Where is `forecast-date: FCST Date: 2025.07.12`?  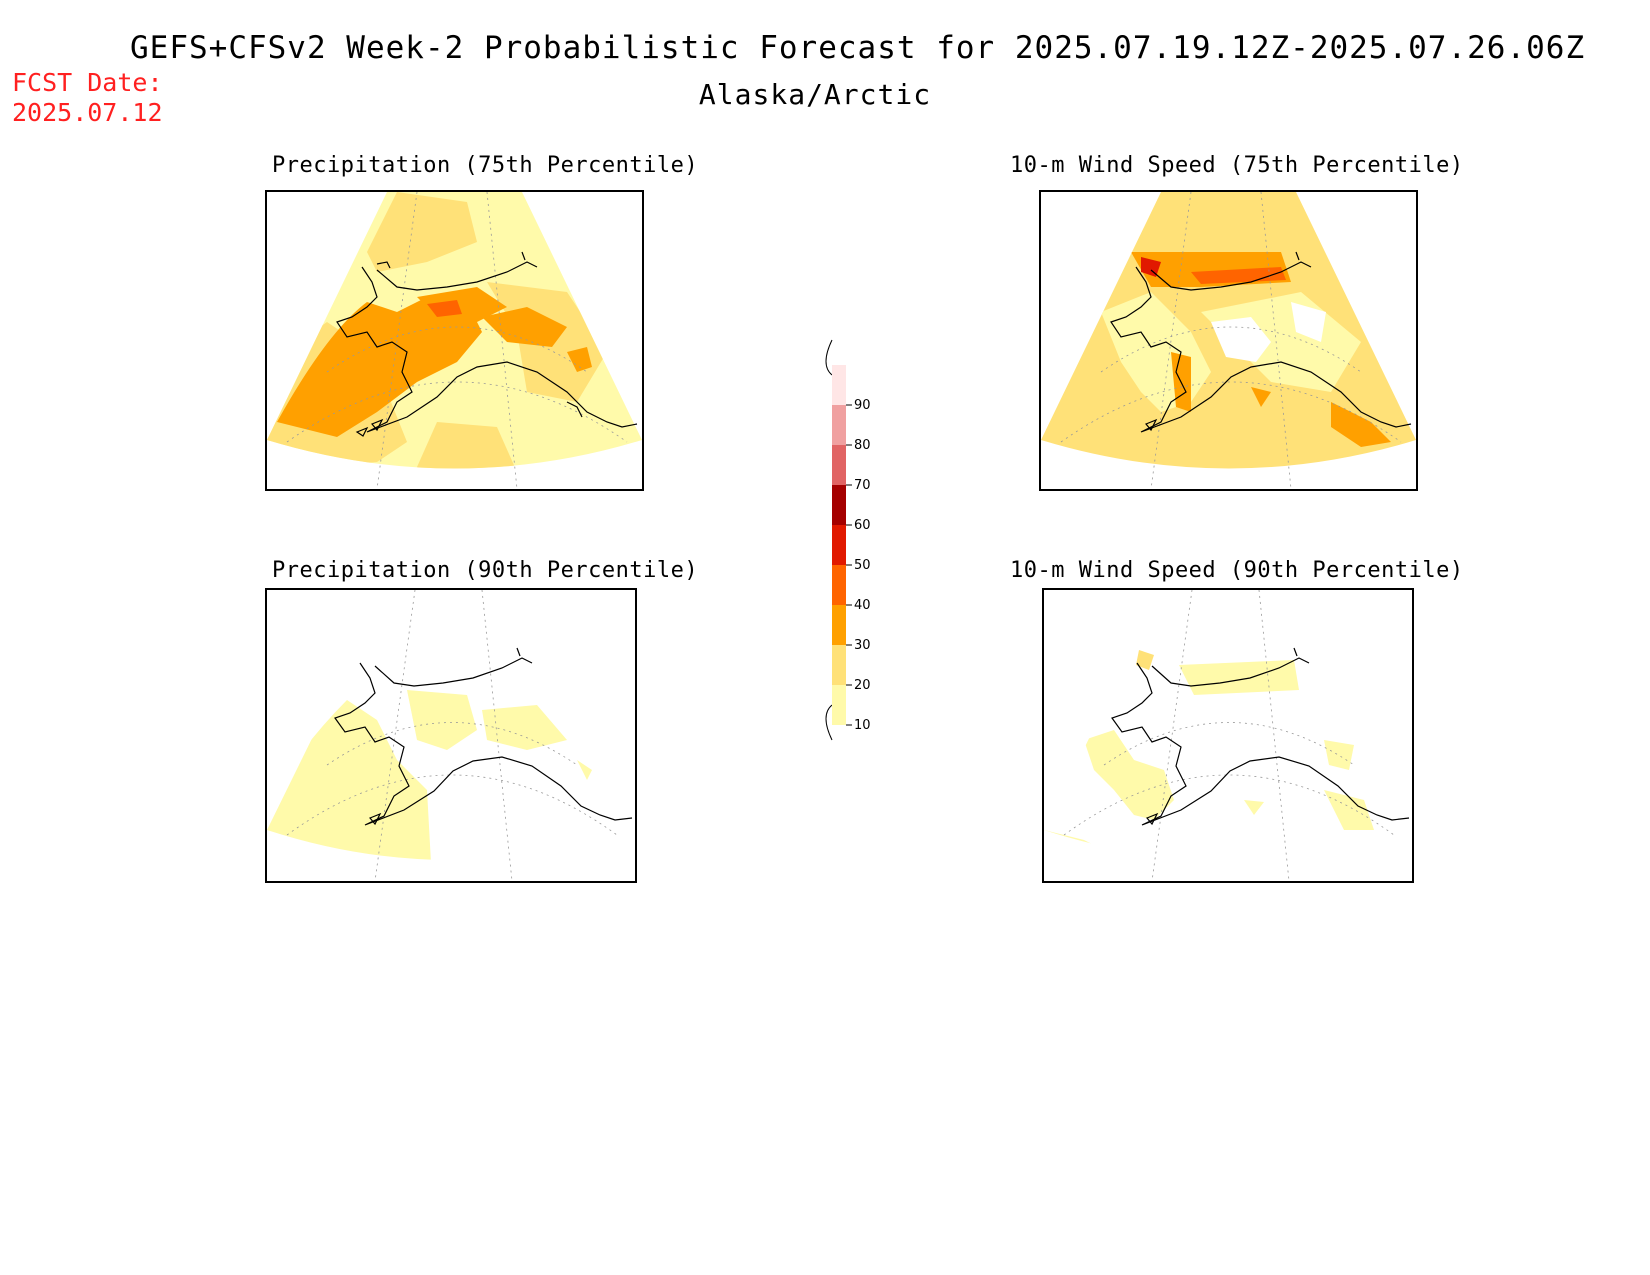
forecast-date: FCST Date: 2025.07.12 is located at coordinates (87, 98).